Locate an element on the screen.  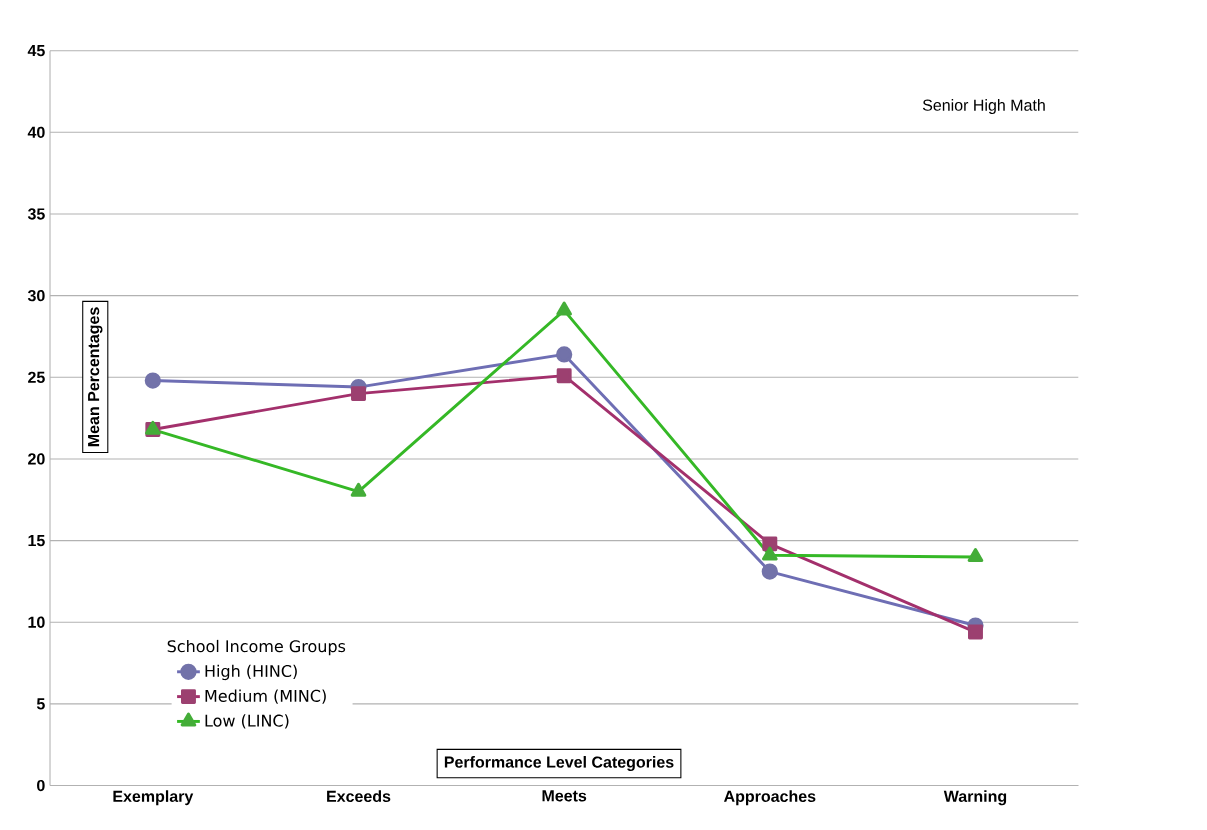
x-axis-title: Performance Level Categories is located at coordinates (559, 764).